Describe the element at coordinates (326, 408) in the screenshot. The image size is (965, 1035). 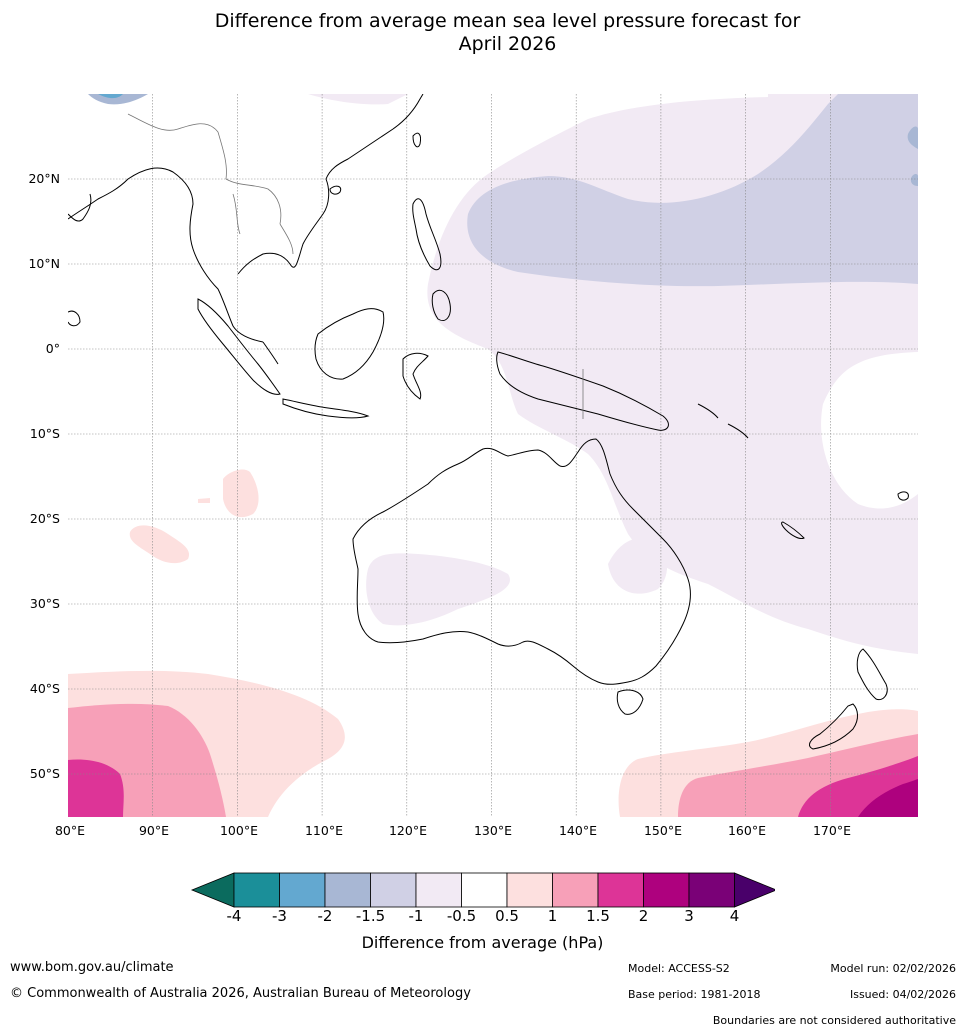
I see `java` at that location.